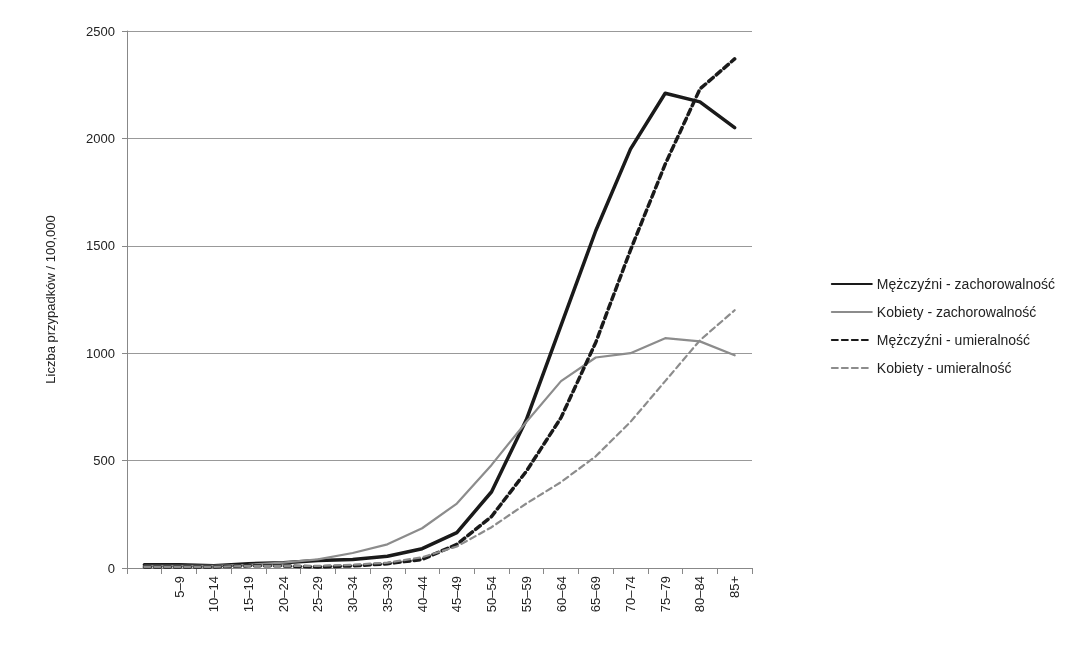 Image resolution: width=1080 pixels, height=652 pixels. I want to click on legend-label: Kobiety - zachorowalność, so click(956, 312).